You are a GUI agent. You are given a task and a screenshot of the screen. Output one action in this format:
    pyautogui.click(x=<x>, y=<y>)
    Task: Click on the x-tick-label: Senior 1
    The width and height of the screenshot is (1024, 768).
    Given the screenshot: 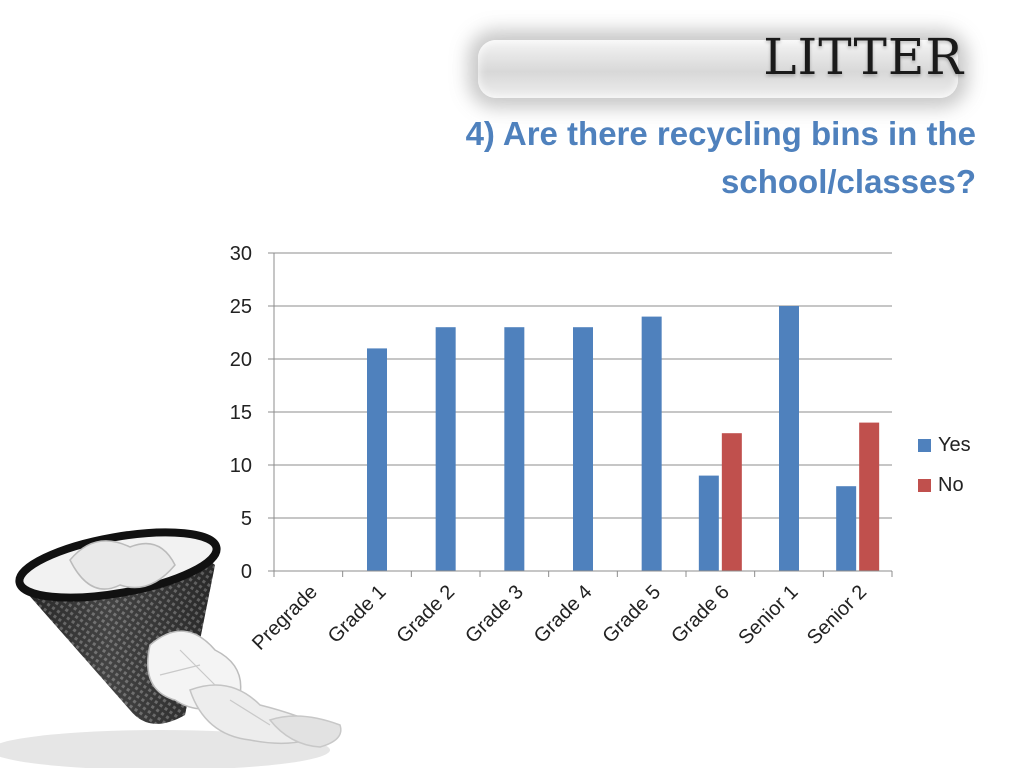 What is the action you would take?
    pyautogui.click(x=768, y=615)
    